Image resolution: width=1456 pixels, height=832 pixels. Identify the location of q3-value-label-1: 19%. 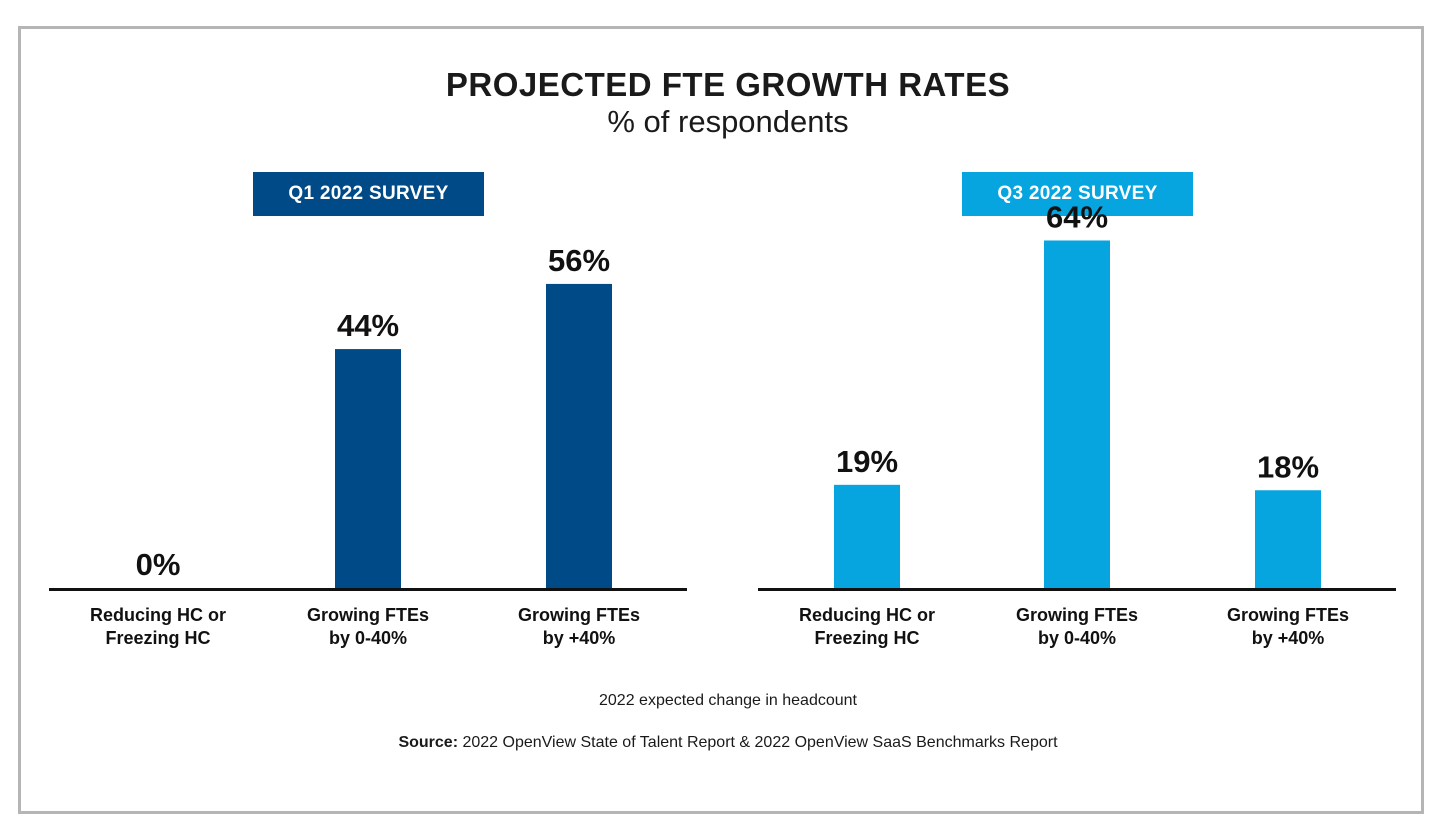
(867, 461).